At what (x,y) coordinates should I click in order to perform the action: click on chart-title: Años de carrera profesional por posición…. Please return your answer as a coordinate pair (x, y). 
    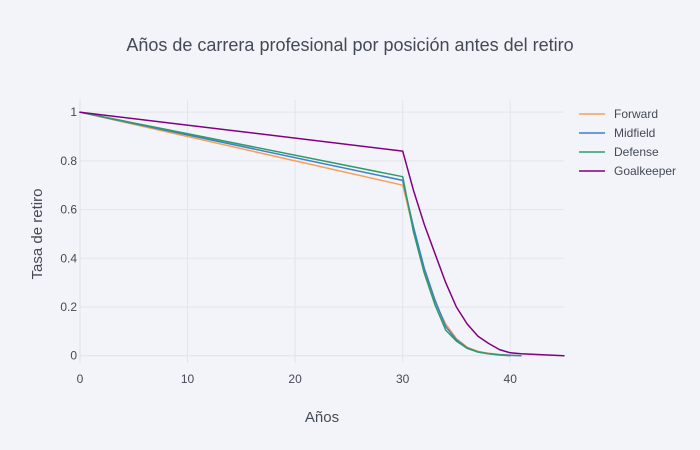
    Looking at the image, I should click on (349, 45).